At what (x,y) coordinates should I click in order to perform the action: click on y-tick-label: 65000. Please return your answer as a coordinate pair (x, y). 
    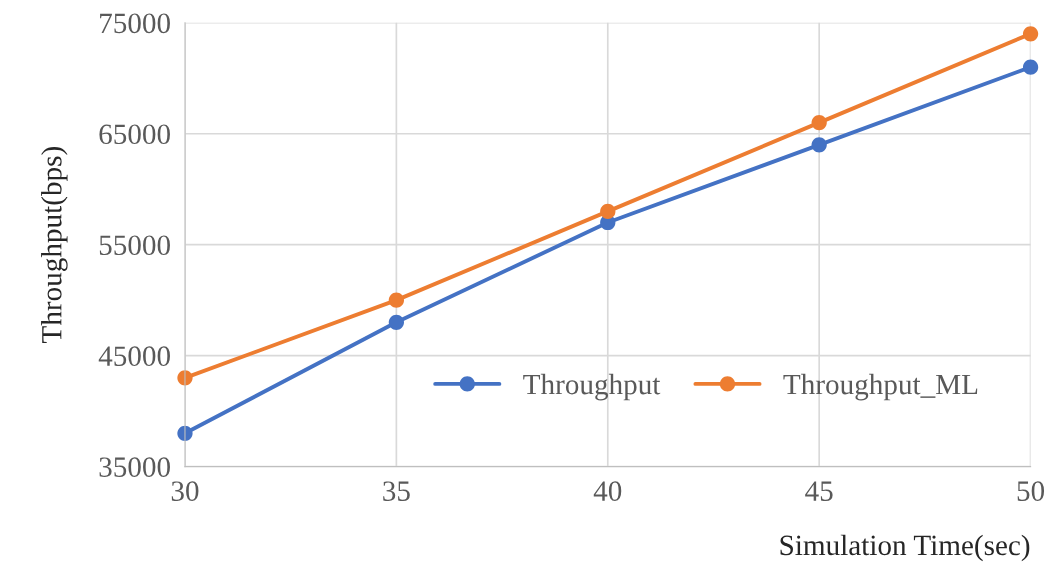
    Looking at the image, I should click on (134, 134).